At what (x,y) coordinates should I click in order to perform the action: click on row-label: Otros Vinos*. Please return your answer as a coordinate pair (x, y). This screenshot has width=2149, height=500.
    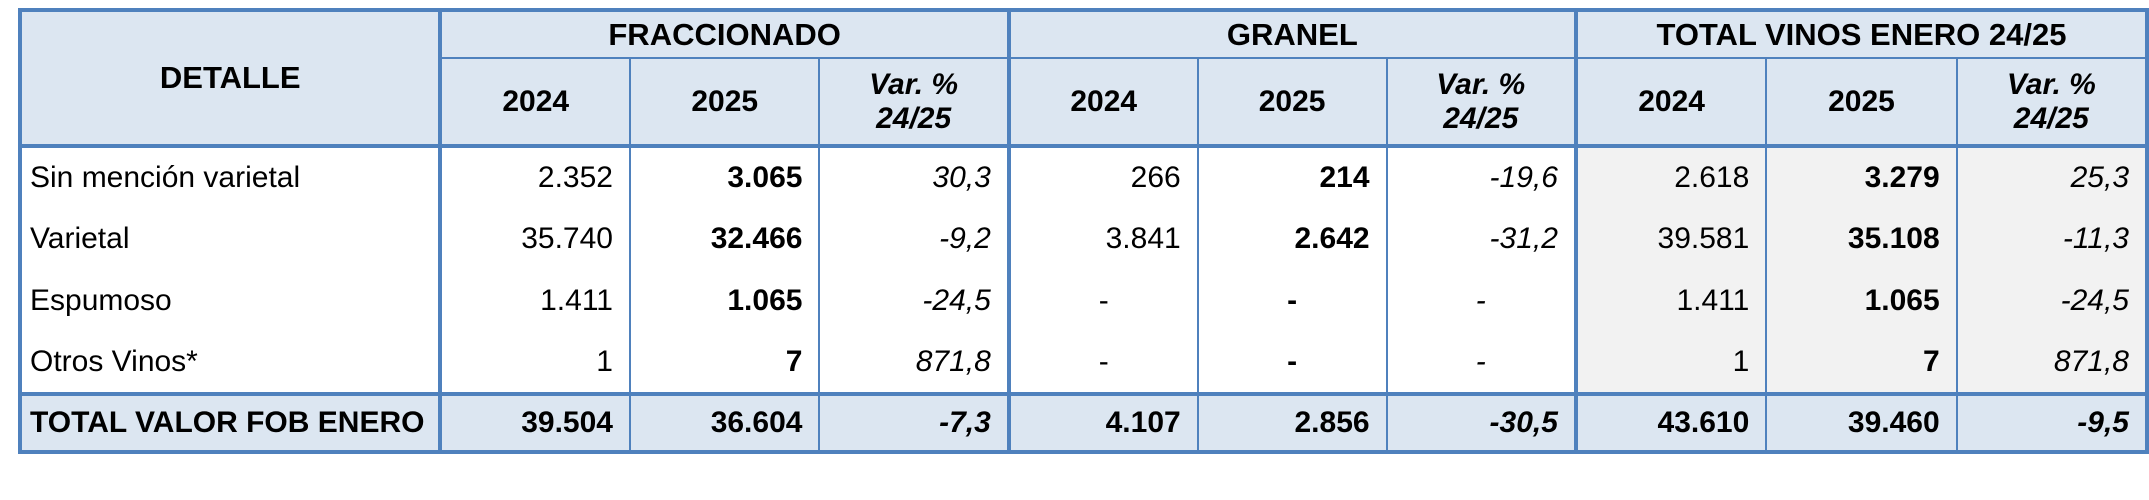
    Looking at the image, I should click on (230, 363).